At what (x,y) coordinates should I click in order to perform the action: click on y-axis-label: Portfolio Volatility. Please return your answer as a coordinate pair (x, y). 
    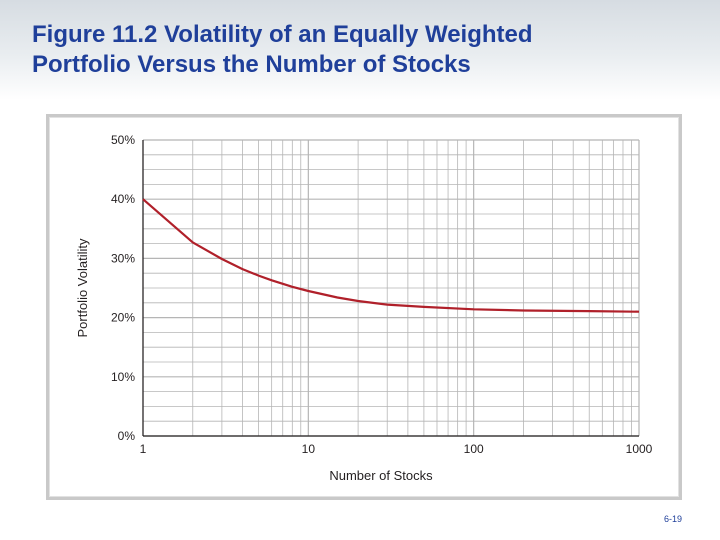
    Looking at the image, I should click on (82, 287).